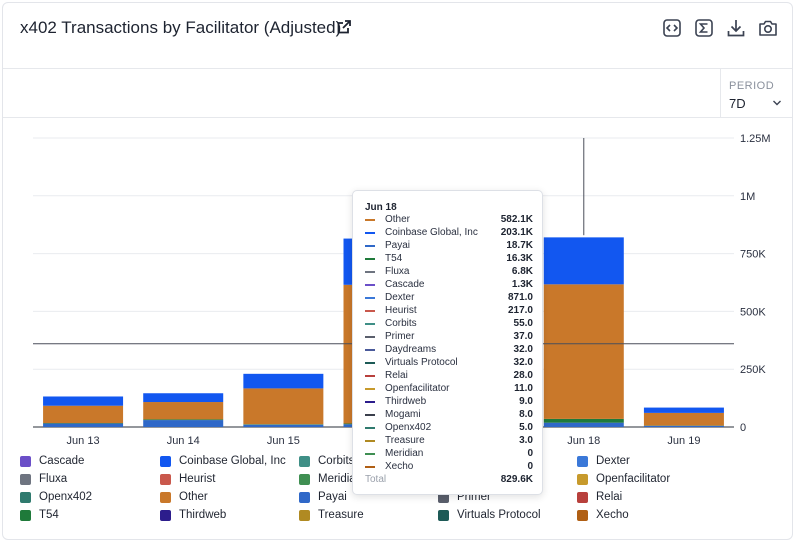 The image size is (798, 545). What do you see at coordinates (431, 232) in the screenshot?
I see `tooltip-series-name: Coinbase Global, Inc` at bounding box center [431, 232].